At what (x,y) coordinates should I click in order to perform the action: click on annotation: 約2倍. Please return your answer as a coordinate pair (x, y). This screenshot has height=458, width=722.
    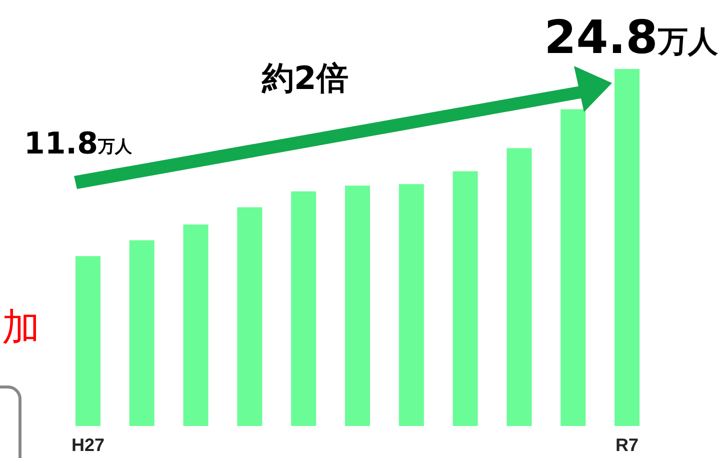
    Looking at the image, I should click on (304, 78).